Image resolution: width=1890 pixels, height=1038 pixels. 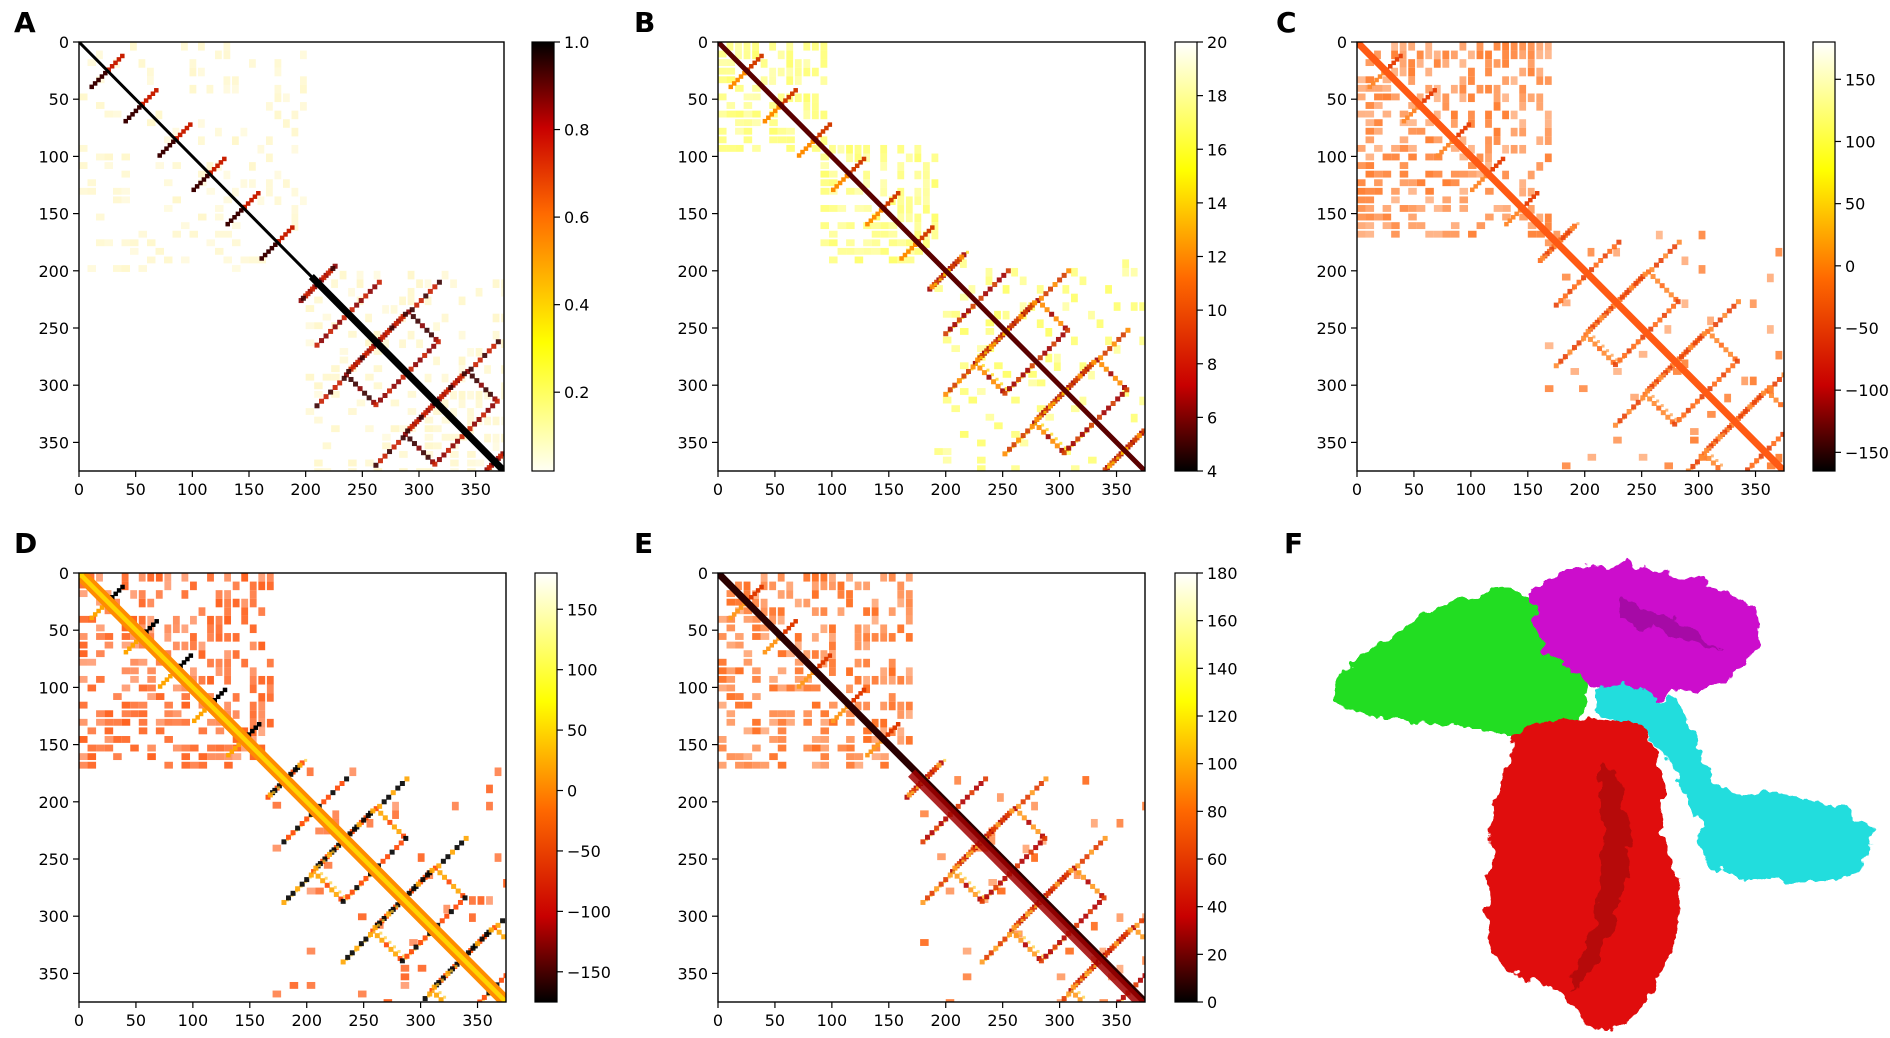 I want to click on colorbar-tick-label: 80, so click(x=1217, y=811).